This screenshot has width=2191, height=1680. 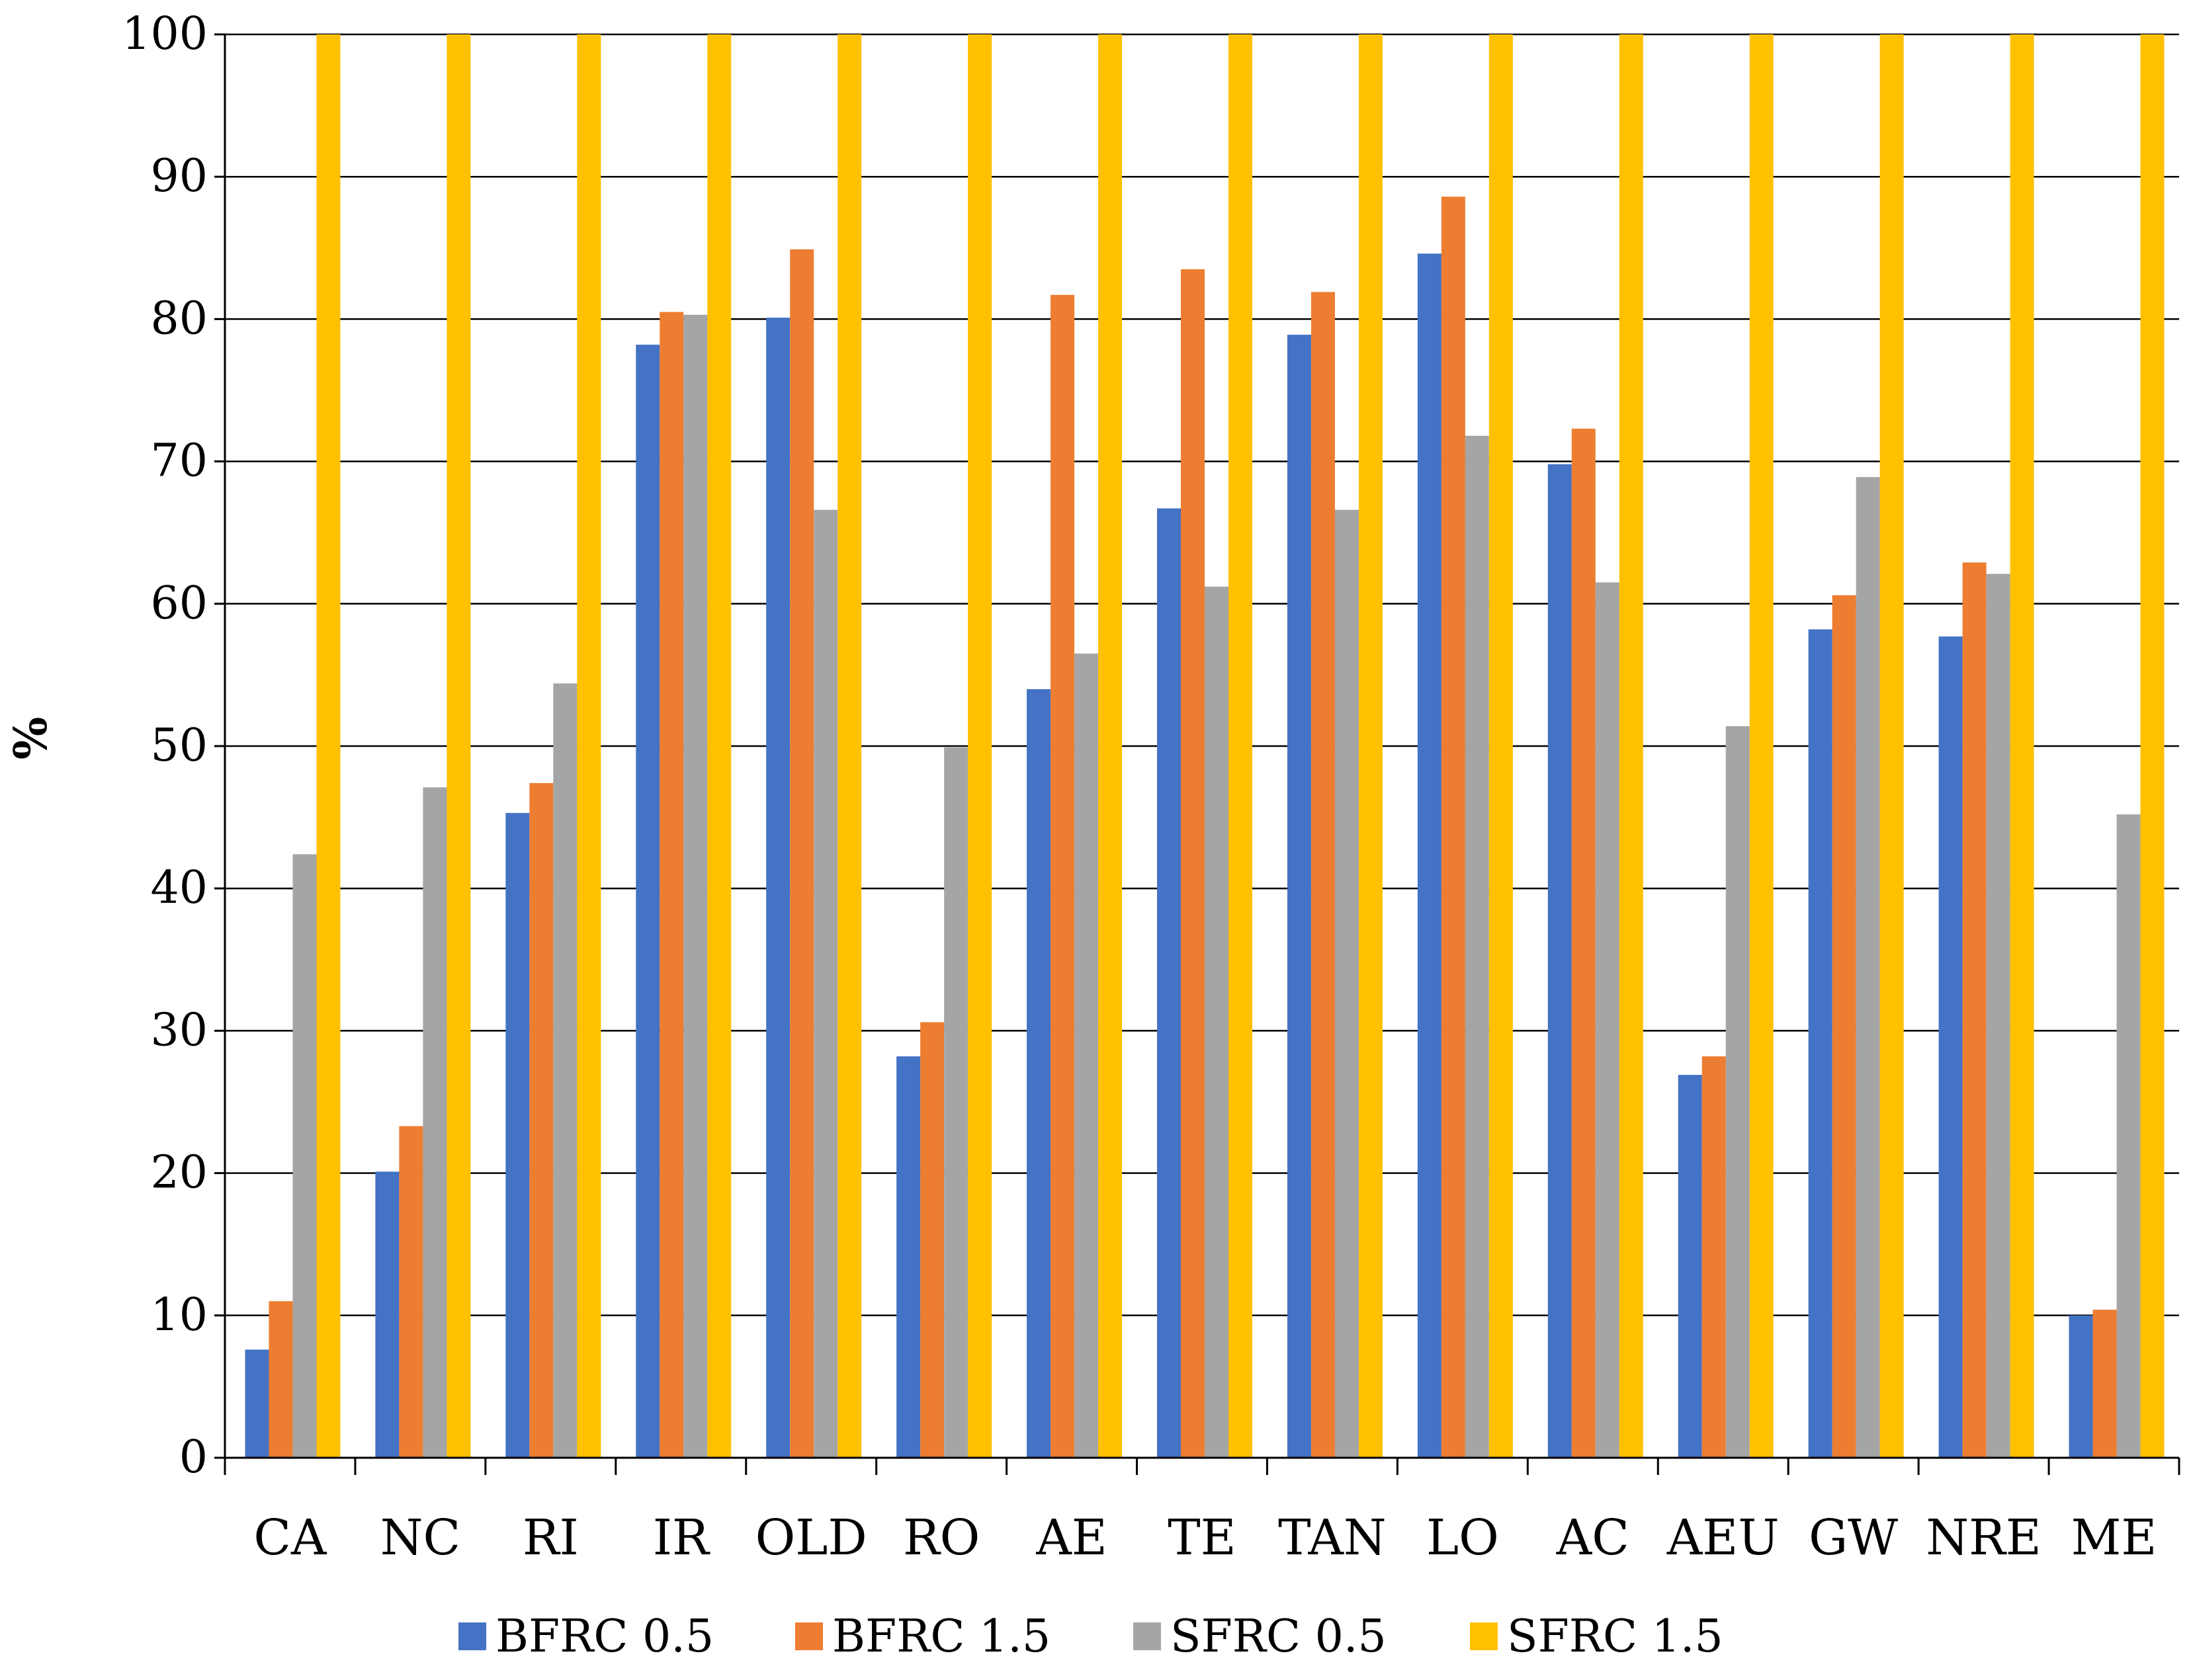 What do you see at coordinates (1090, 1637) in the screenshot?
I see `legend: BFRC 0.5 BFRC 1.5 SFRC 0.5 SFRC 1.5` at bounding box center [1090, 1637].